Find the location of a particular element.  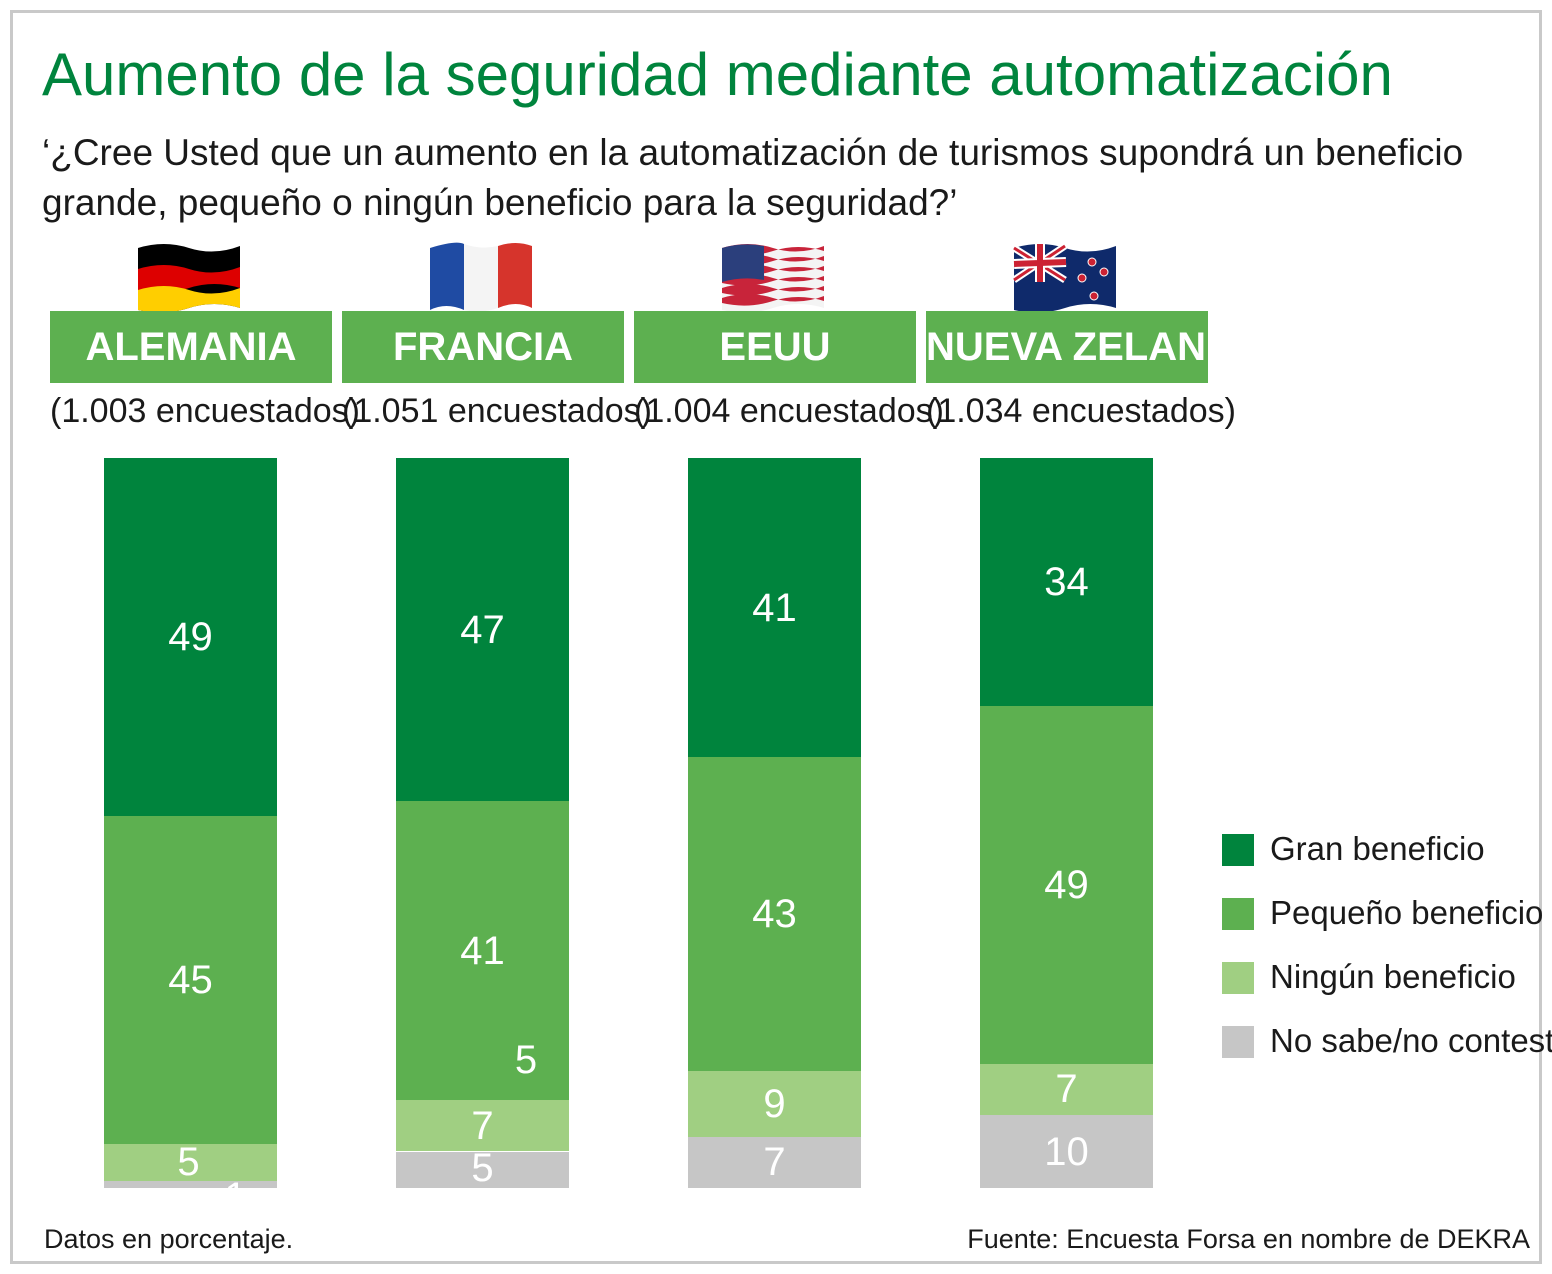

bar-segment-francia-gran-beneficio is located at coordinates (482, 630).